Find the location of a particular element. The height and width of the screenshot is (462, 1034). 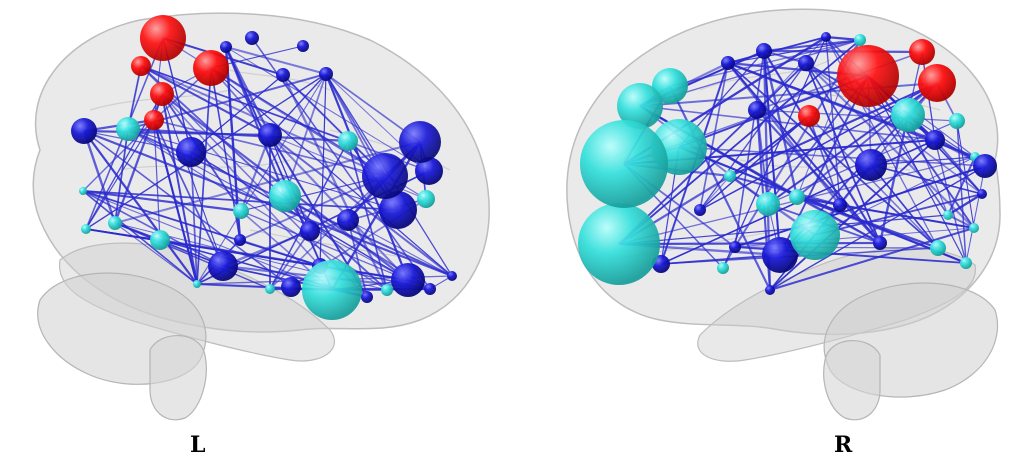

right-hemisphere-label: R is located at coordinates (843, 445).